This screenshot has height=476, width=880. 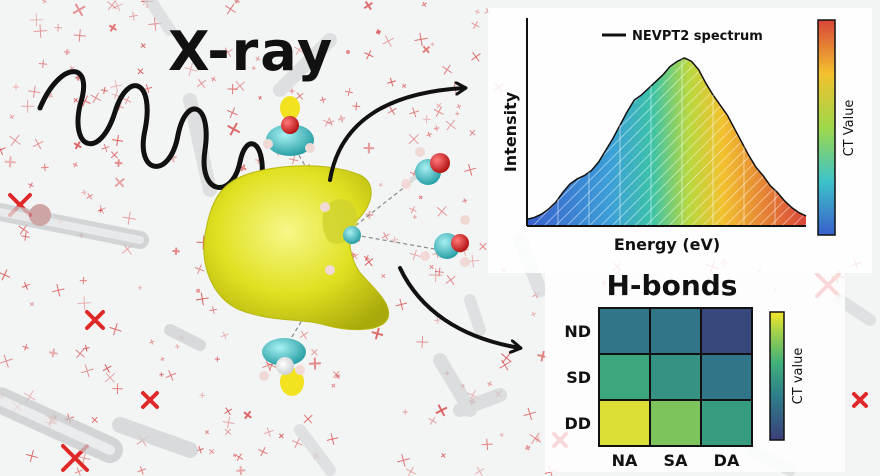 I want to click on heatmap-cell-nd-na, so click(x=624, y=331).